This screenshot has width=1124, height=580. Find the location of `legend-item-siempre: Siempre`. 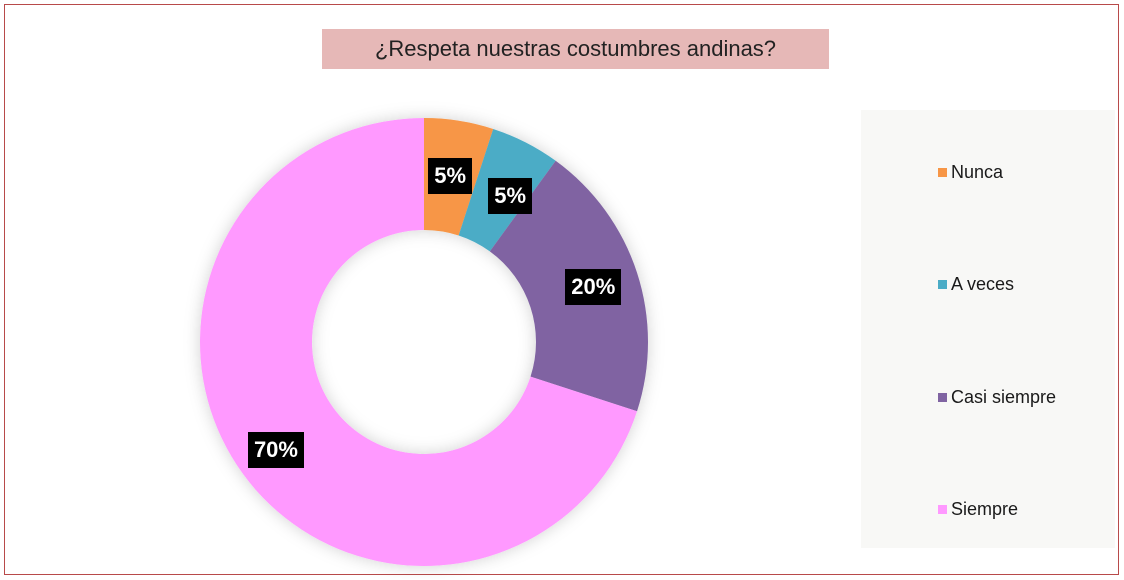

legend-item-siempre: Siempre is located at coordinates (978, 509).